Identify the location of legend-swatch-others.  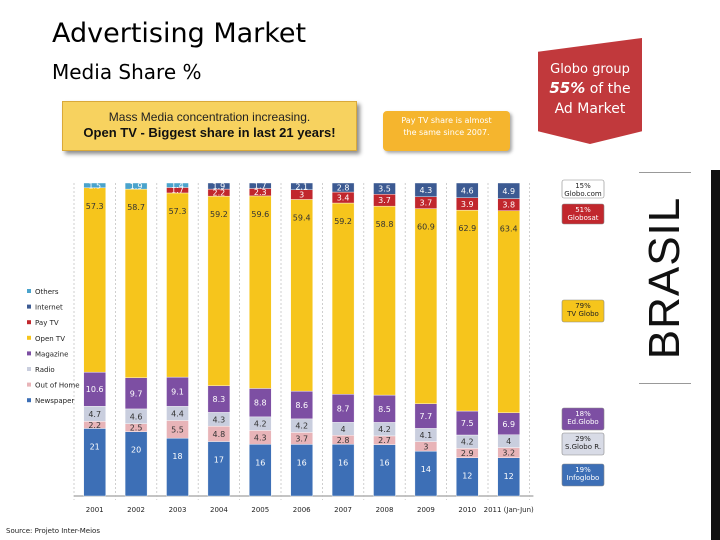
(29, 291).